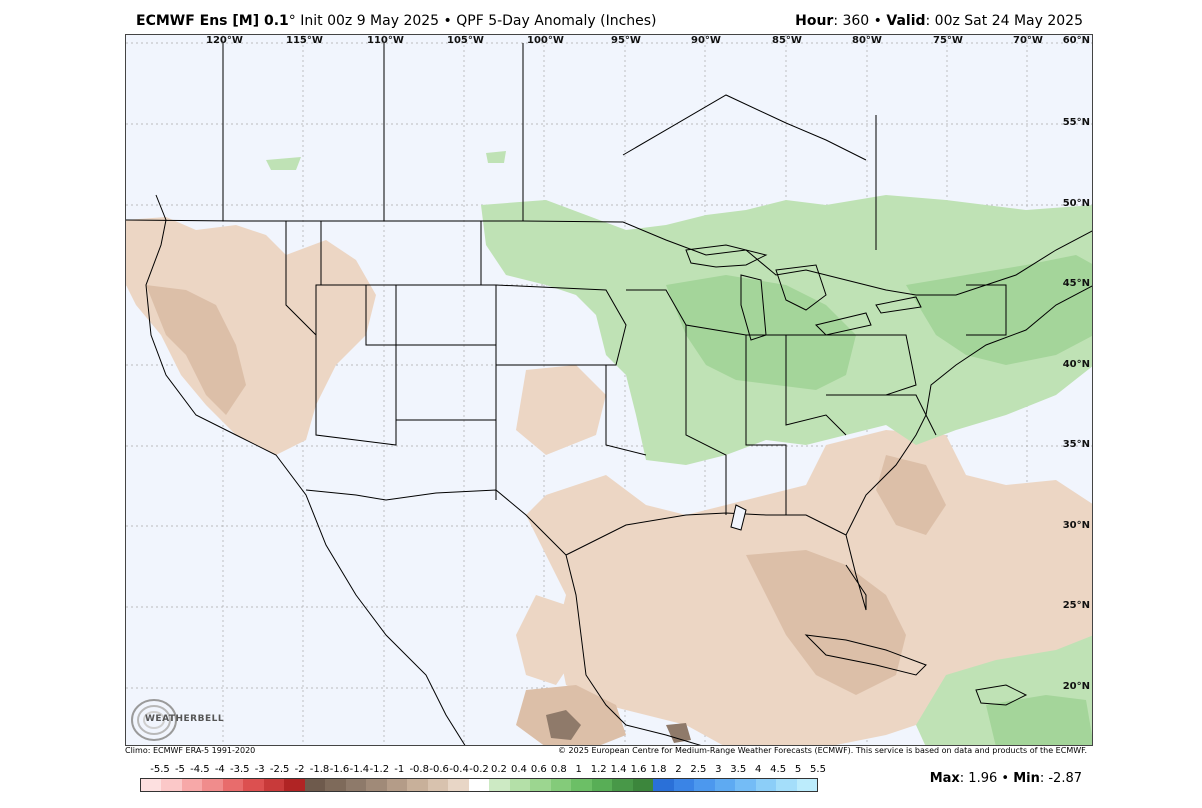 The width and height of the screenshot is (1202, 808). Describe the element at coordinates (179, 769) in the screenshot. I see `colorbar-tick-label: -5` at that location.